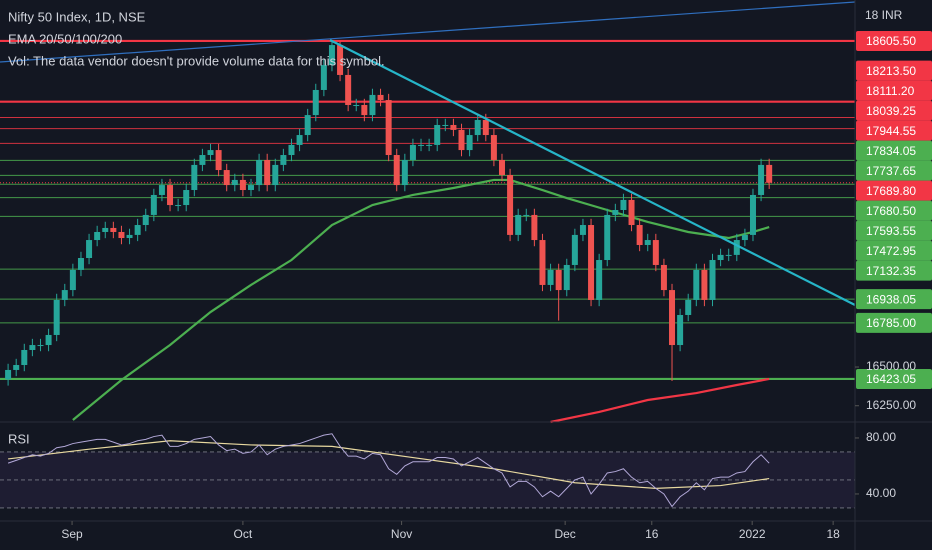  Describe the element at coordinates (19, 438) in the screenshot. I see `rsi-title: RSI` at that location.